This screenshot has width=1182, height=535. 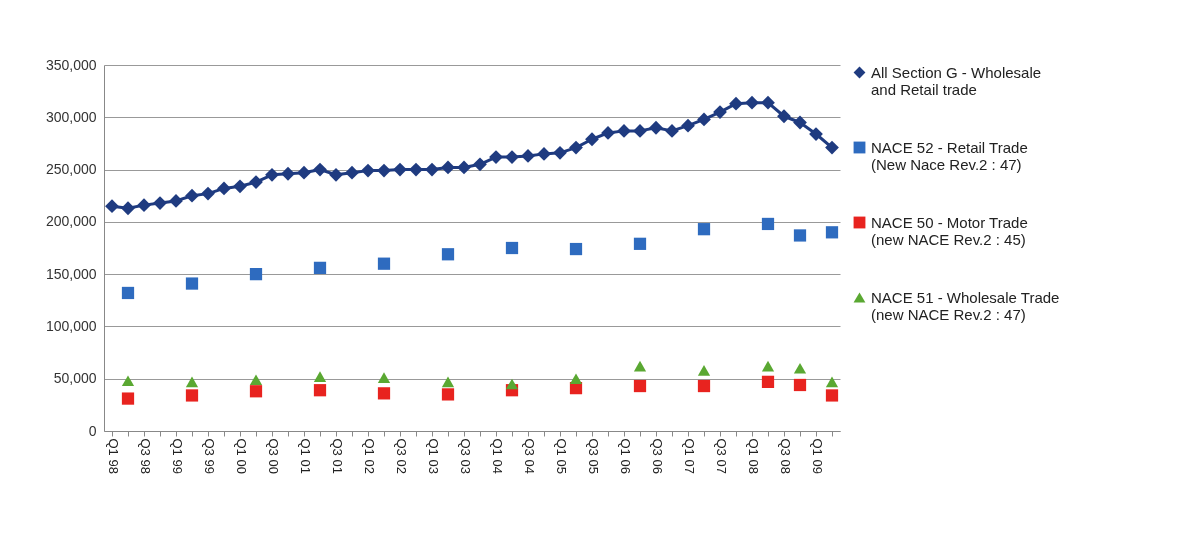 What do you see at coordinates (71, 221) in the screenshot?
I see `y-tick-label: 200,000` at bounding box center [71, 221].